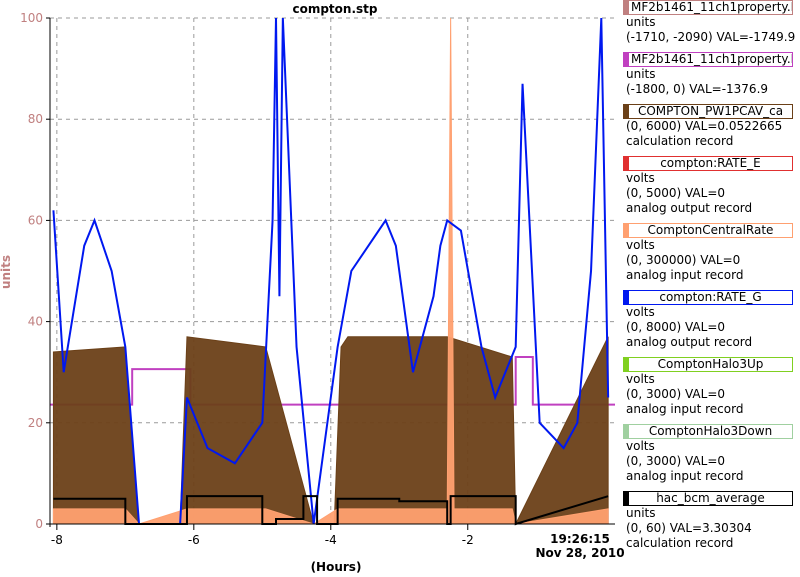 Image resolution: width=800 pixels, height=577 pixels. Describe the element at coordinates (6, 272) in the screenshot. I see `y-axis-label: units` at that location.